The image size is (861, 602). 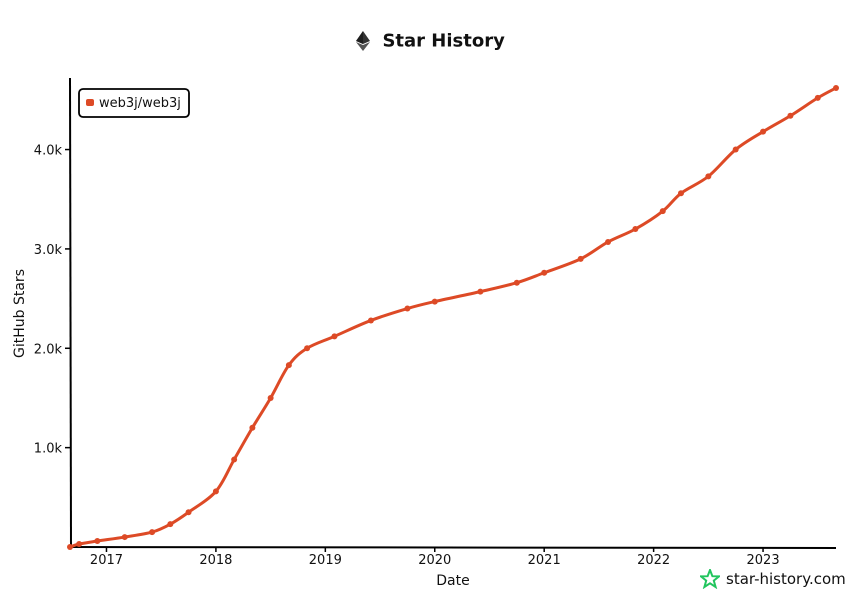 What do you see at coordinates (363, 41) in the screenshot?
I see `ethereum-icon` at bounding box center [363, 41].